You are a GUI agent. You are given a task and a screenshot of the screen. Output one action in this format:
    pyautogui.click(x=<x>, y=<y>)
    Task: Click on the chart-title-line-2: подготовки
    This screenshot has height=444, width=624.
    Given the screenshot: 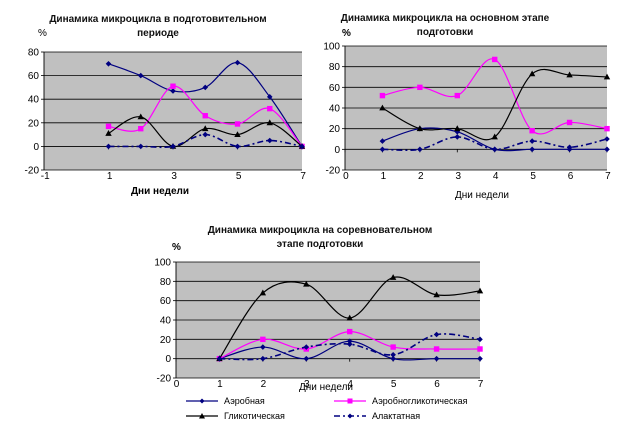 What is the action you would take?
    pyautogui.click(x=445, y=32)
    